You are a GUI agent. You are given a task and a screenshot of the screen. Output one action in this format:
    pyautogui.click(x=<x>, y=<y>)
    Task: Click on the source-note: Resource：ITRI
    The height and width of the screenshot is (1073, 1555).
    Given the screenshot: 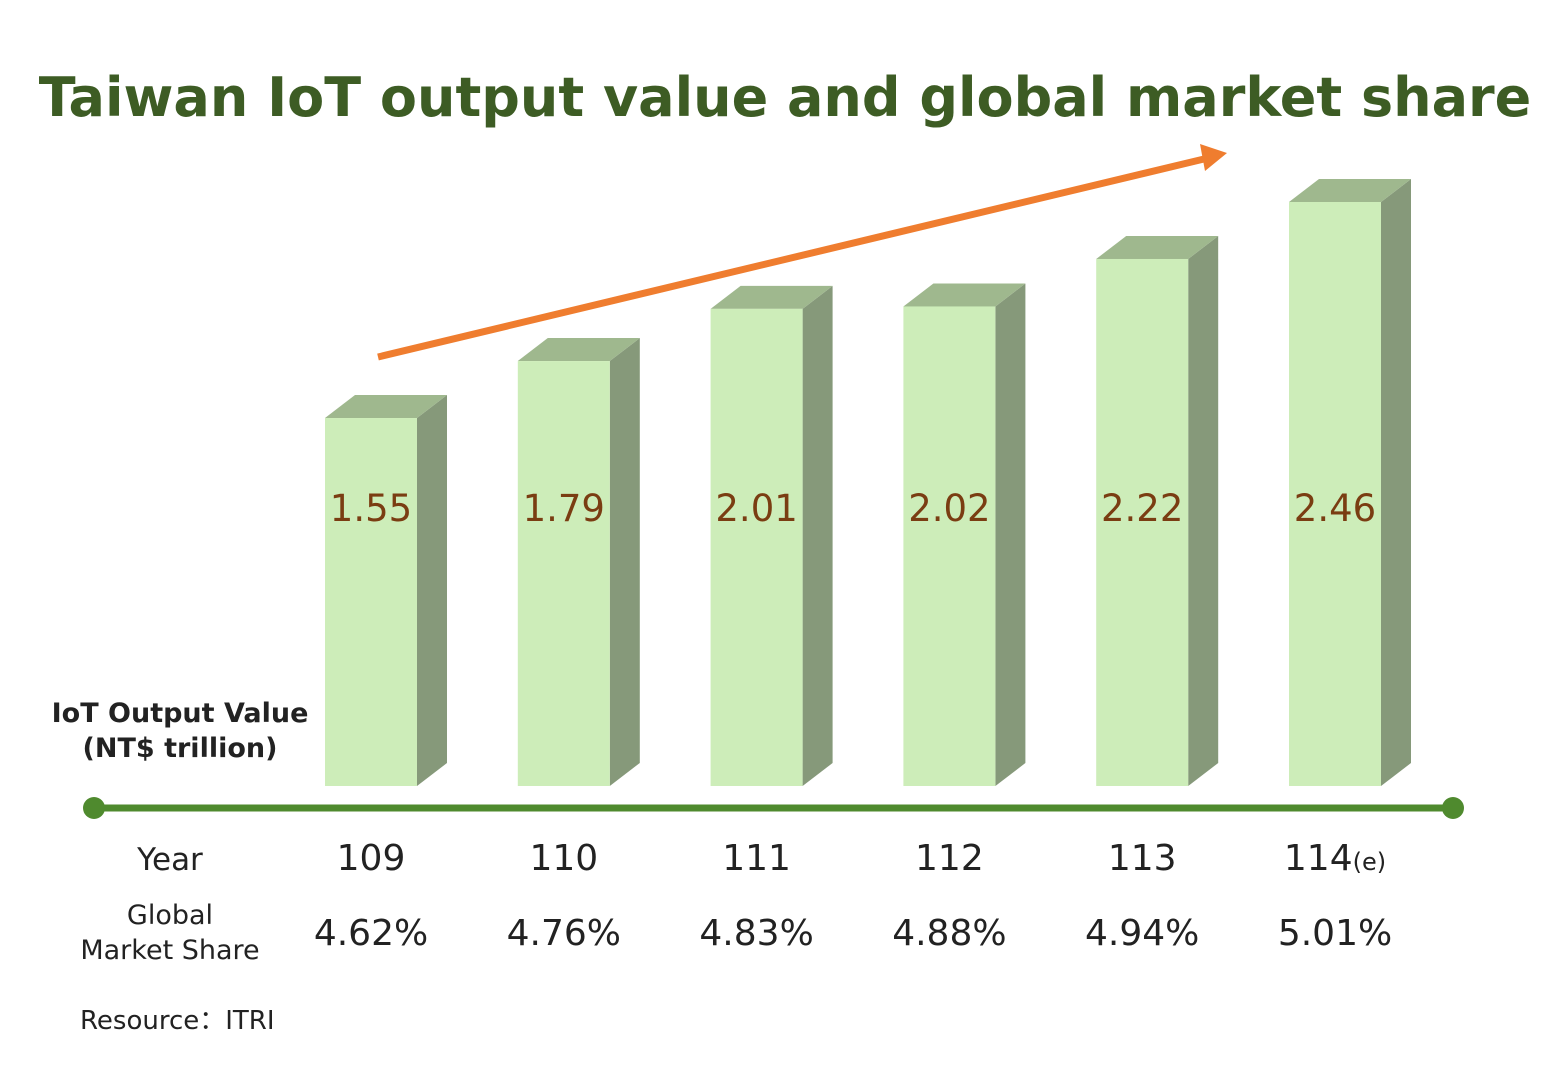 What is the action you would take?
    pyautogui.click(x=177, y=1021)
    